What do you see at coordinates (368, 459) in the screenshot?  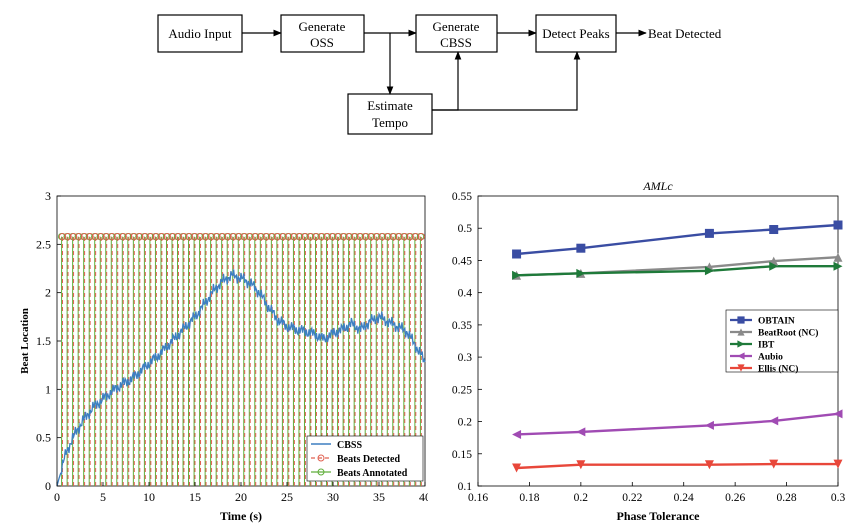 I see `legend-label-beats-detected: Beats Detected` at bounding box center [368, 459].